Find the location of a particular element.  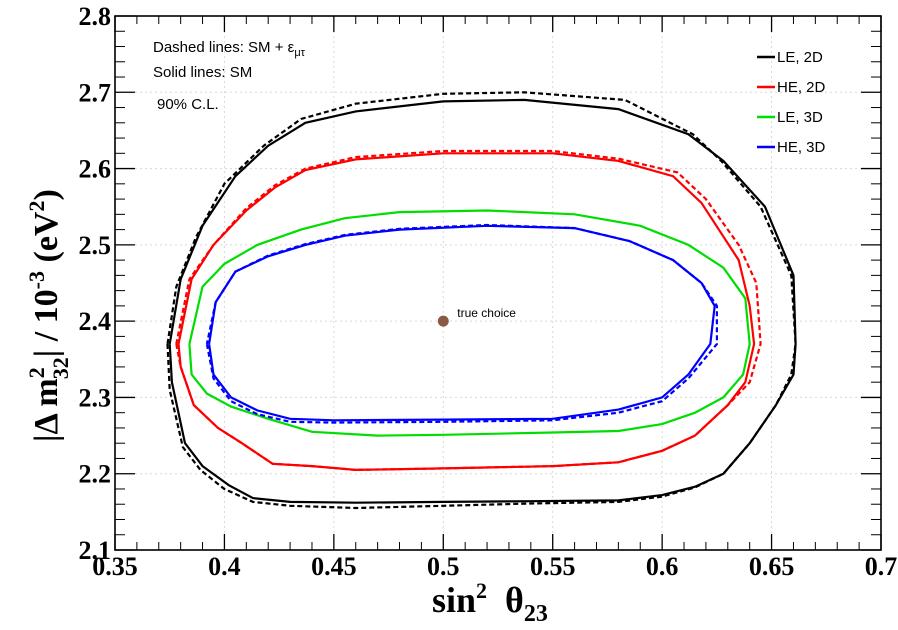

note-solid-lines: Solid lines: SM is located at coordinates (202, 72).